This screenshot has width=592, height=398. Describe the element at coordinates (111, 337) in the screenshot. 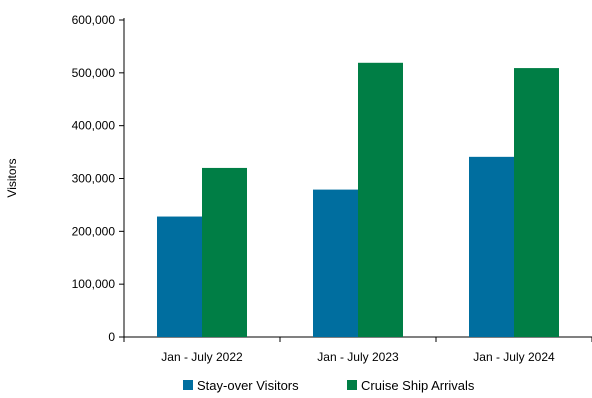

I see `y-tick-label: 0` at that location.